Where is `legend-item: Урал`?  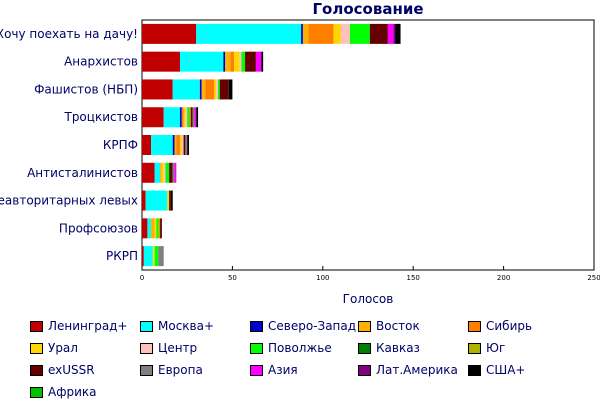
legend-item: Урал is located at coordinates (54, 348).